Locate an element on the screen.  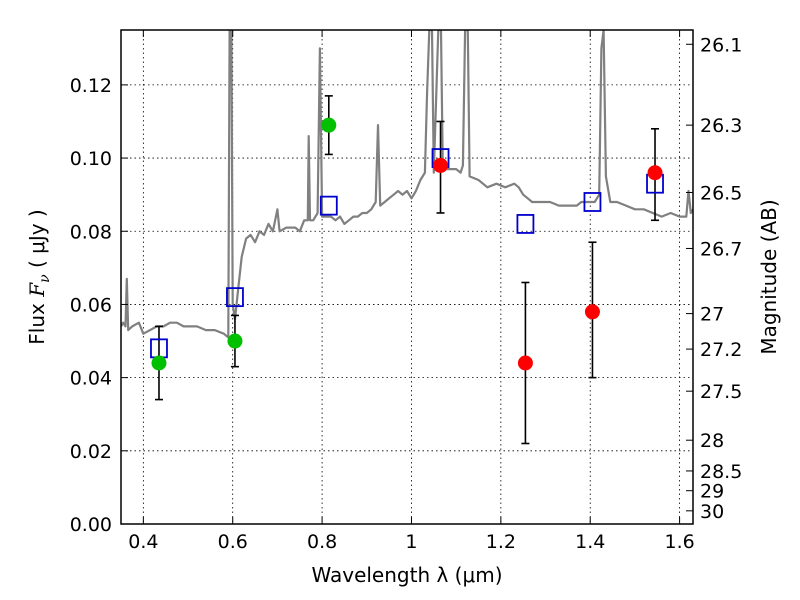
x-tick-label: 0.8 is located at coordinates (322, 542).